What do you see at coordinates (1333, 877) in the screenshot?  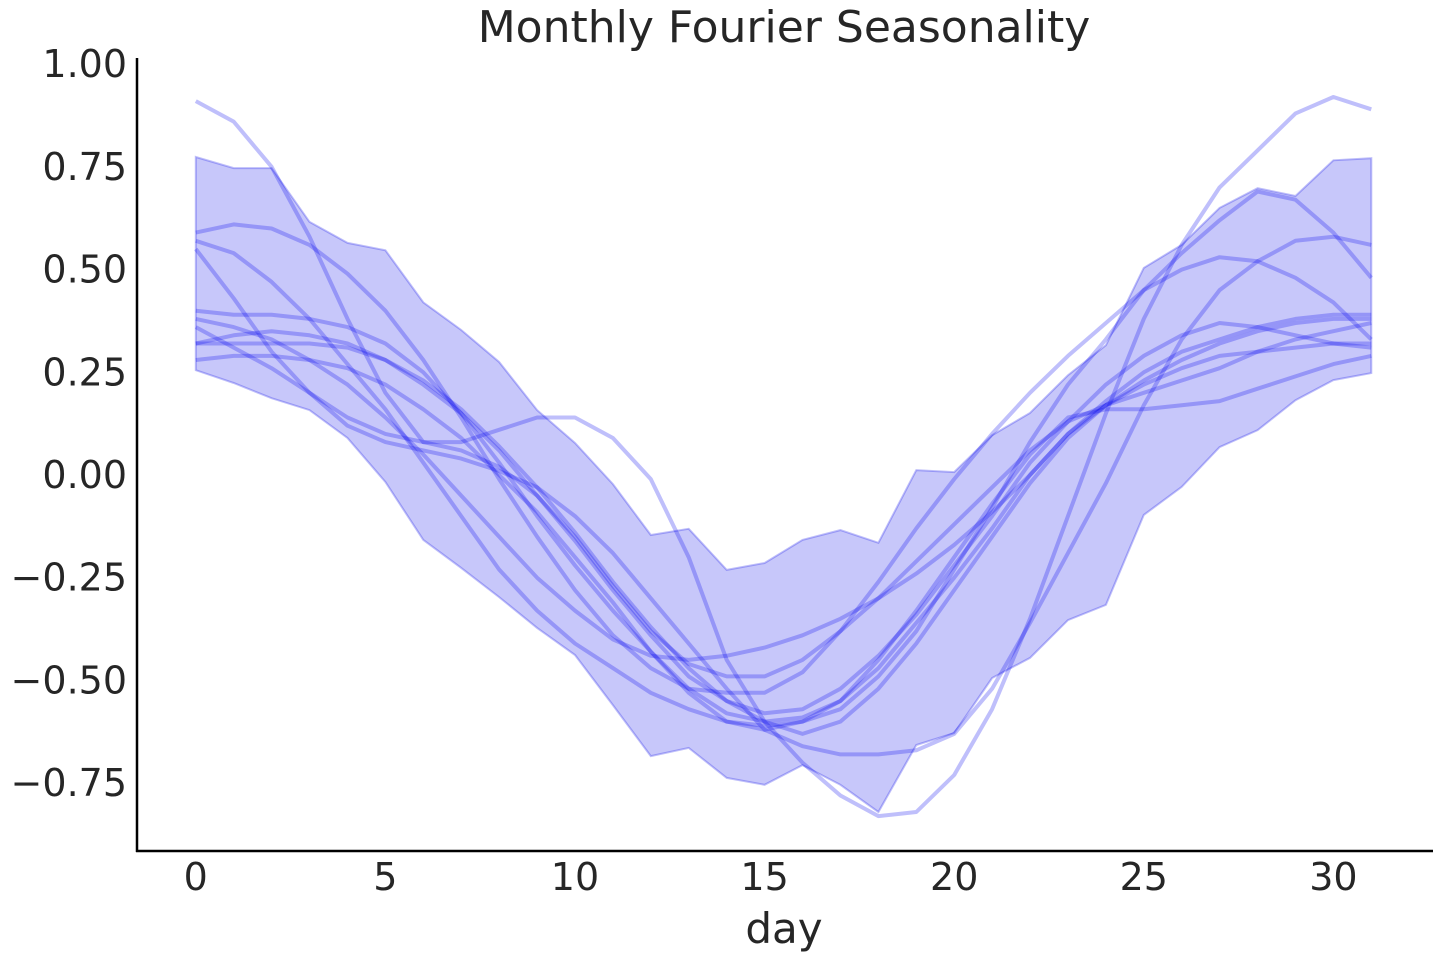 I see `x-tick-label: 30` at bounding box center [1333, 877].